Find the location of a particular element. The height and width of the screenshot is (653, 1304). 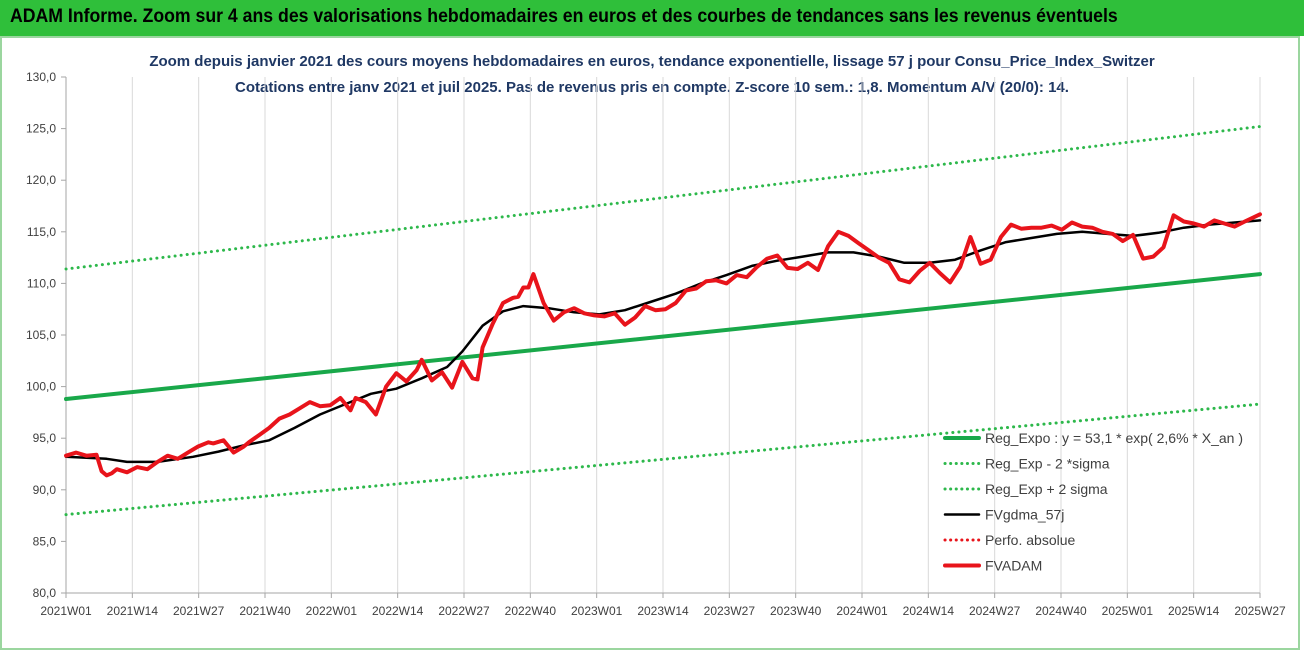

x-tick-label: 2025W14 is located at coordinates (1194, 611).